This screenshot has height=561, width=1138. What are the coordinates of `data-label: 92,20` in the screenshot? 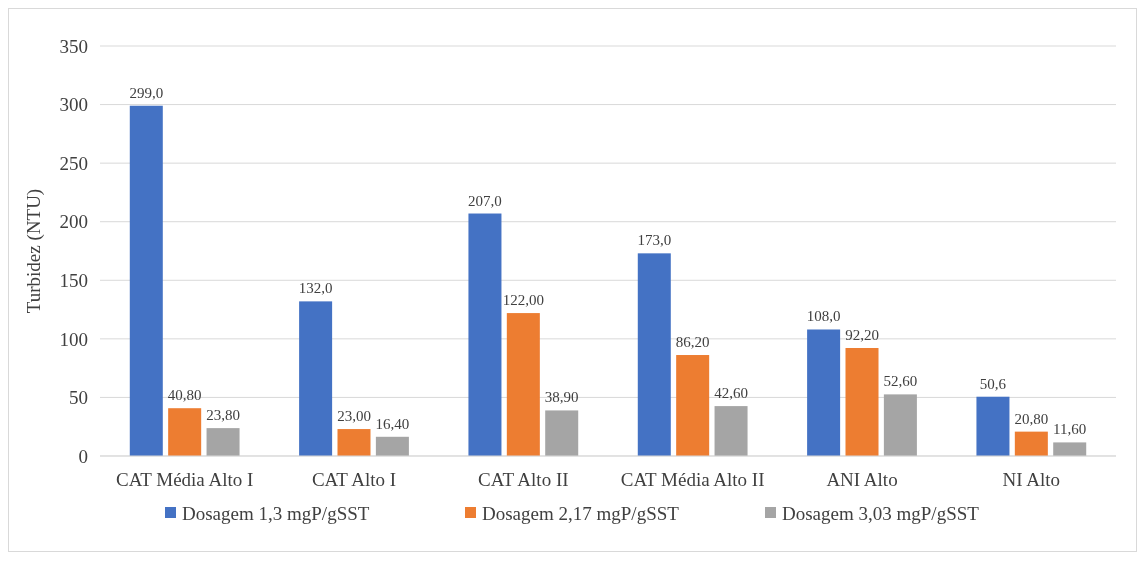 It's located at (862, 334).